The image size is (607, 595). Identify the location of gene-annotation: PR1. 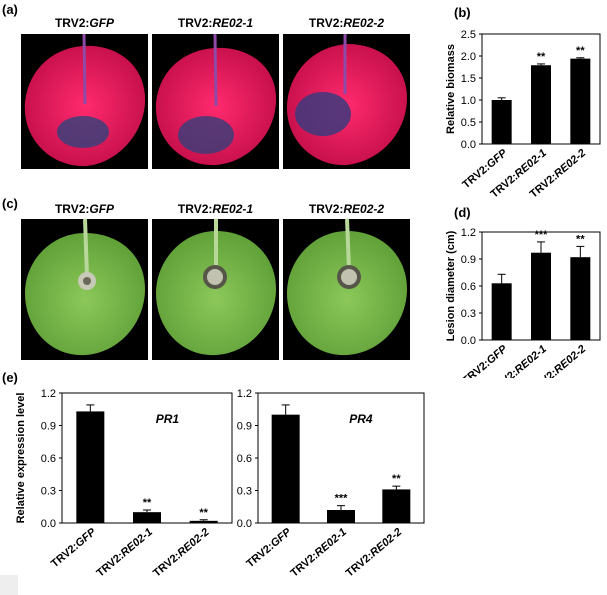
(168, 419).